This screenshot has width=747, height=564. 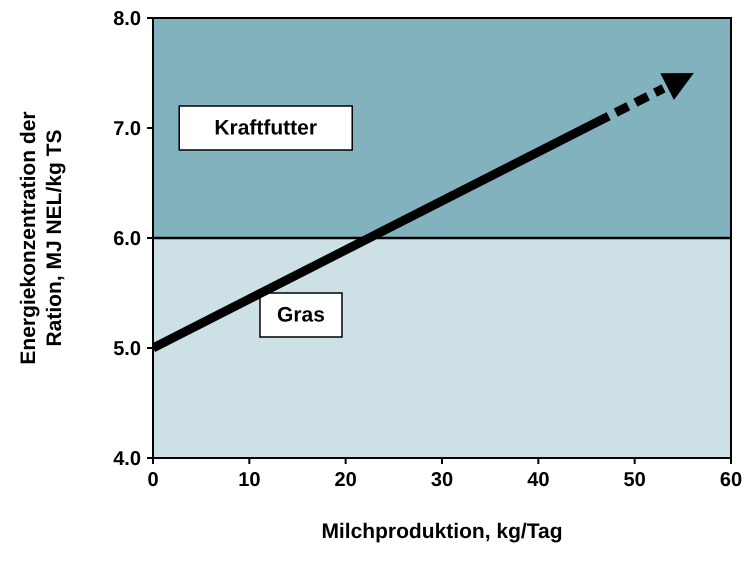 What do you see at coordinates (538, 480) in the screenshot?
I see `x-tick-label: 40` at bounding box center [538, 480].